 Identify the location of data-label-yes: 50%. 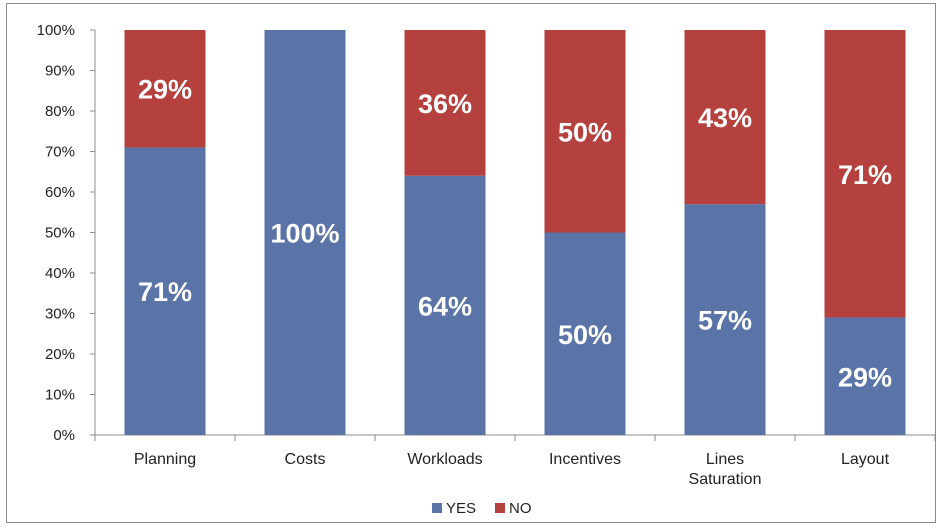
(585, 335).